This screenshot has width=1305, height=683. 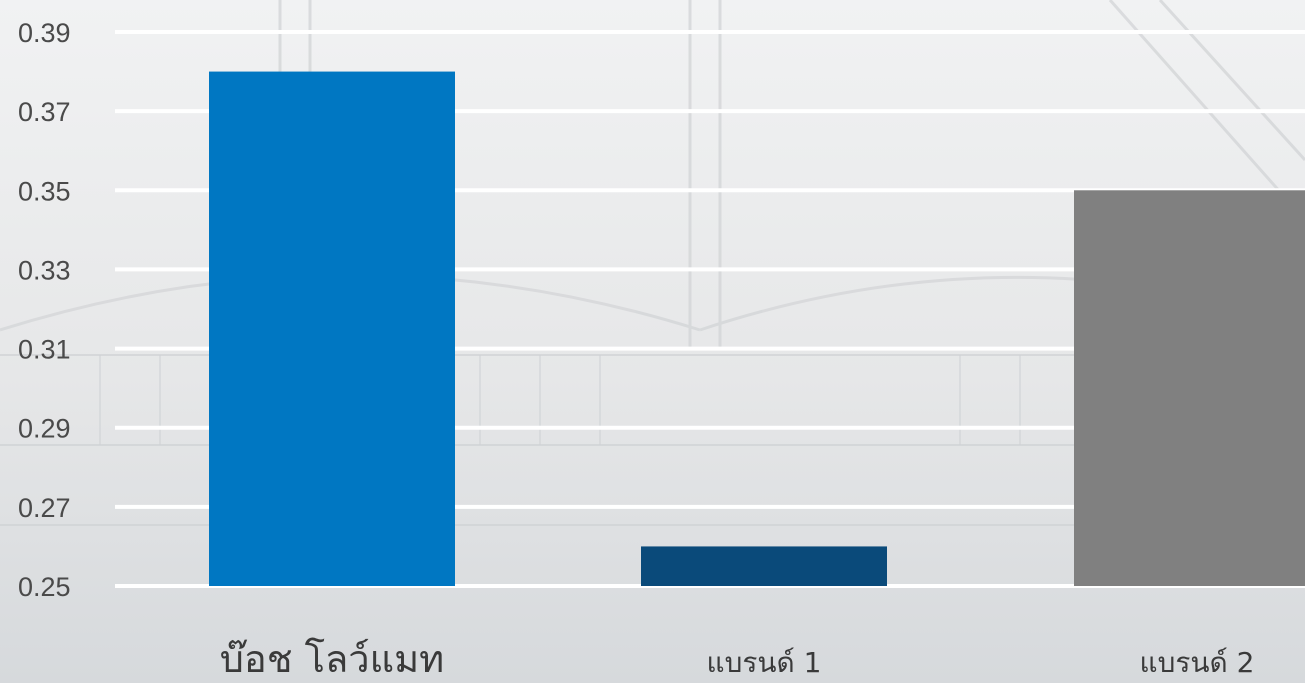 I want to click on y-tick-label: 0.37, so click(x=44, y=112).